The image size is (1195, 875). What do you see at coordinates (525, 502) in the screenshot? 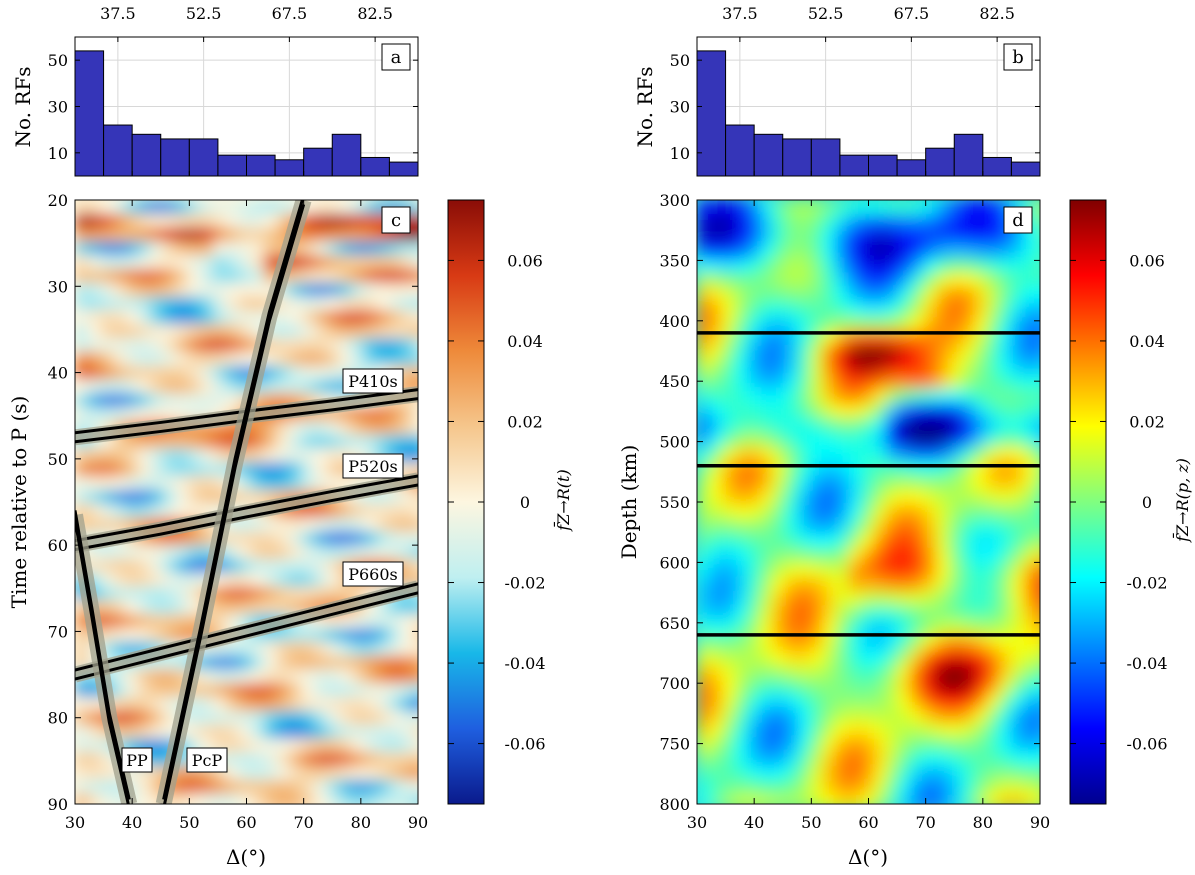
I see `colorbar-tick-label: 0` at bounding box center [525, 502].